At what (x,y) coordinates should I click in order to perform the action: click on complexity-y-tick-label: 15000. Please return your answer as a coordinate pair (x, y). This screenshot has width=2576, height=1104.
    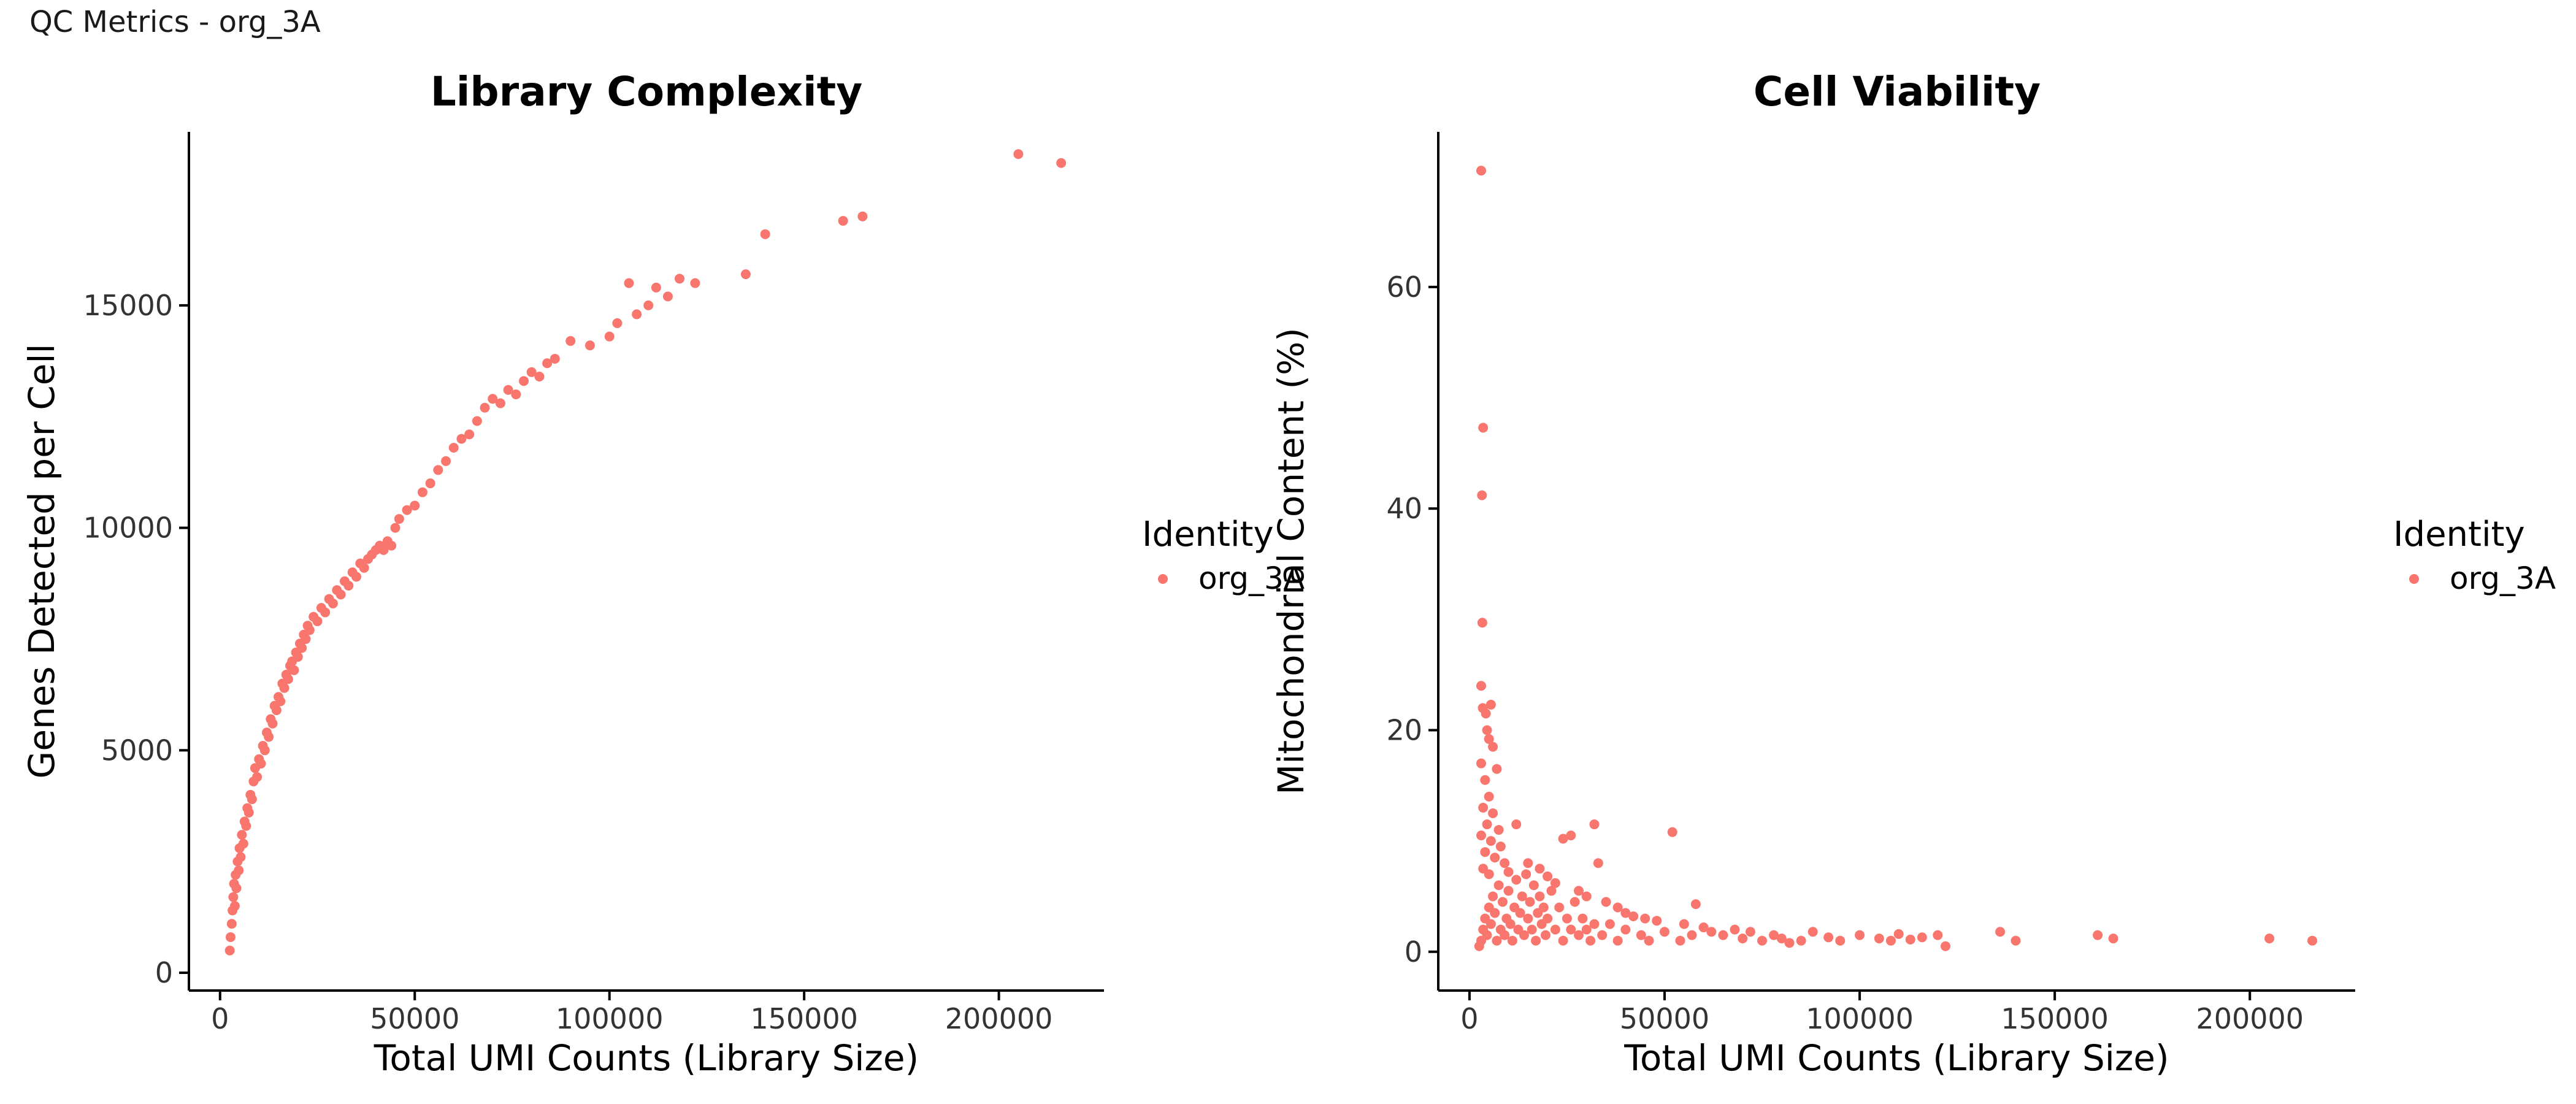
    Looking at the image, I should click on (128, 305).